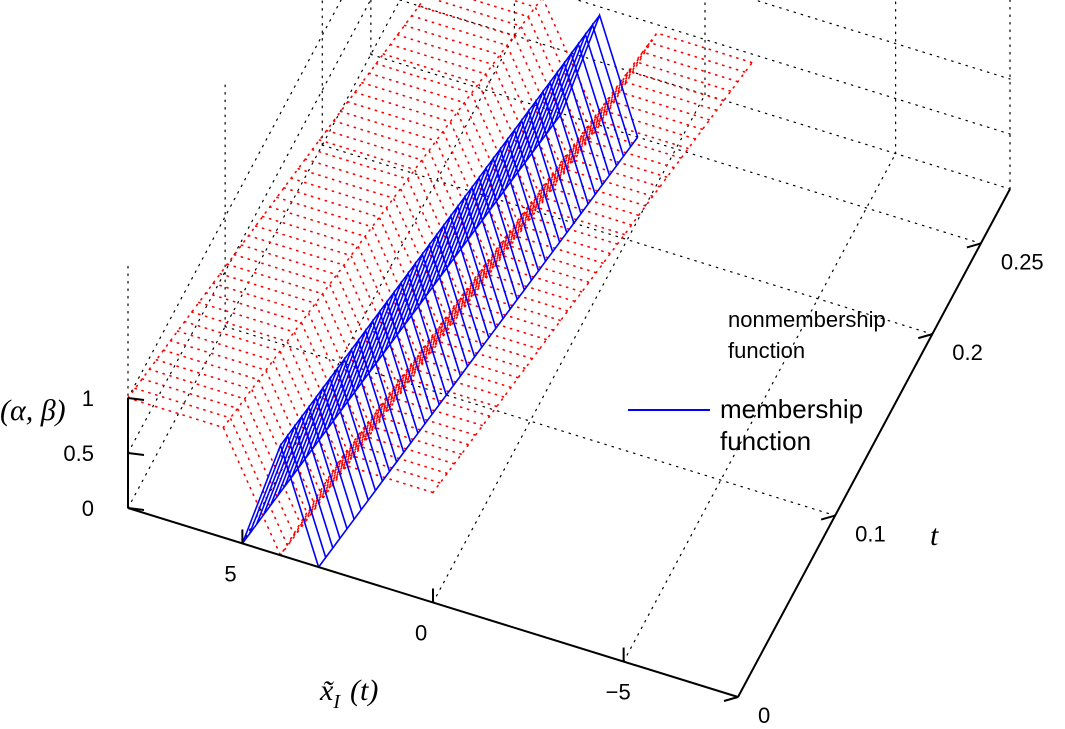 The height and width of the screenshot is (729, 1065). Describe the element at coordinates (421, 633) in the screenshot. I see `x-tick-label: 0` at that location.